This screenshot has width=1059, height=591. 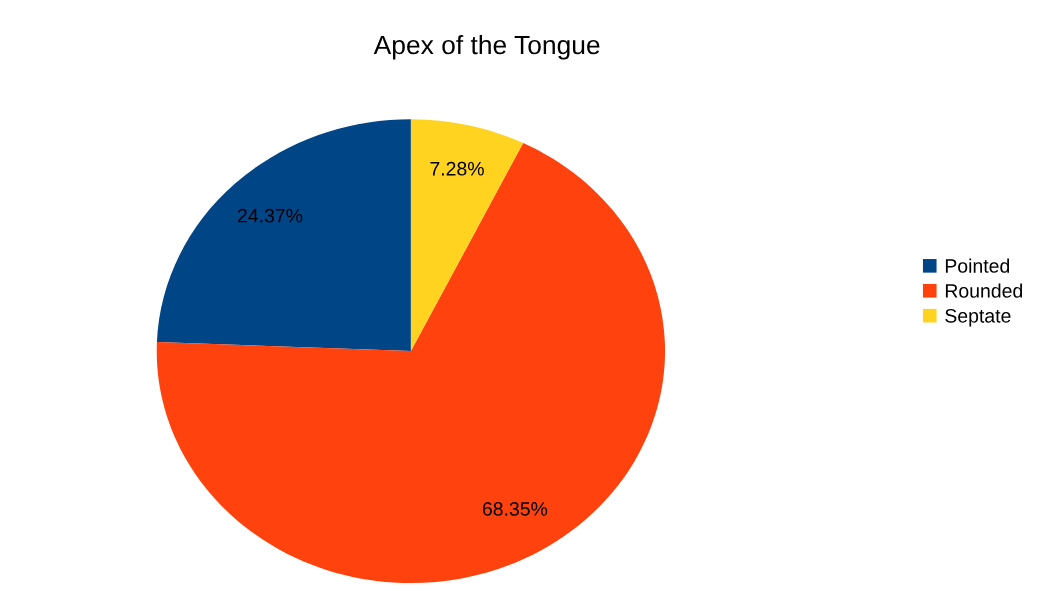 What do you see at coordinates (457, 168) in the screenshot?
I see `data-label: 7.28%` at bounding box center [457, 168].